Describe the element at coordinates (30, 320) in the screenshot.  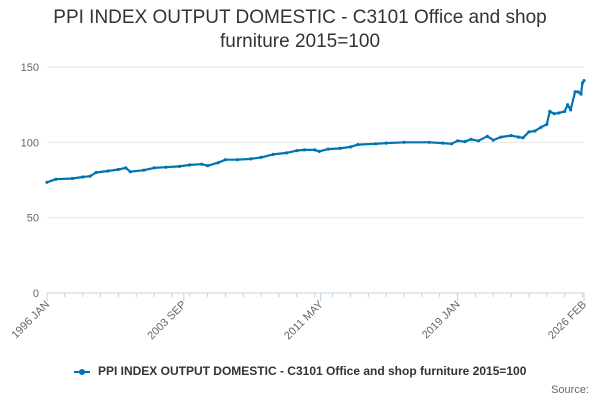
I see `x-tick-label: 1996 JAN` at that location.